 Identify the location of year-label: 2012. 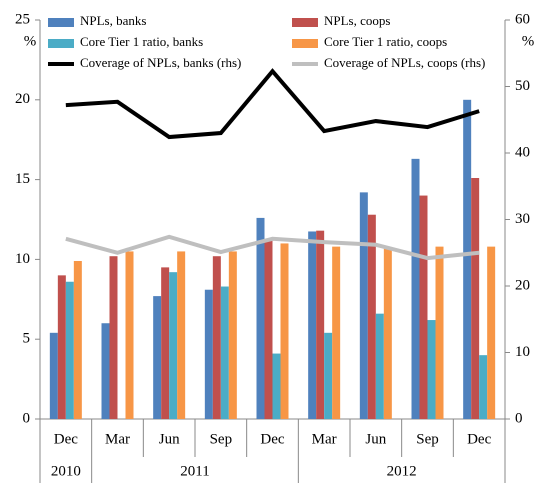
(402, 471).